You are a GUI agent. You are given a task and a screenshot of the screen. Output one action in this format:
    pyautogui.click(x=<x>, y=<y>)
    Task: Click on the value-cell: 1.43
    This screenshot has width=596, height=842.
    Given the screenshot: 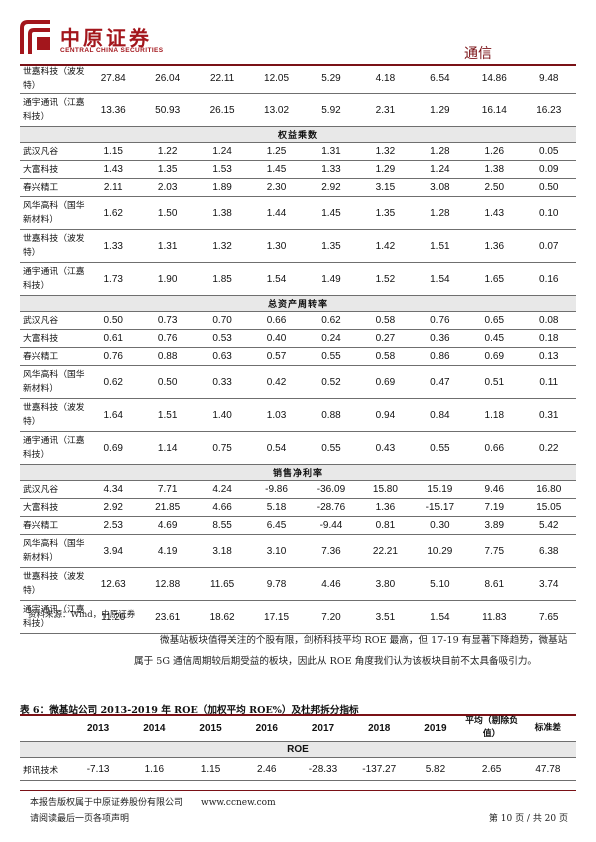 What is the action you would take?
    pyautogui.click(x=494, y=213)
    